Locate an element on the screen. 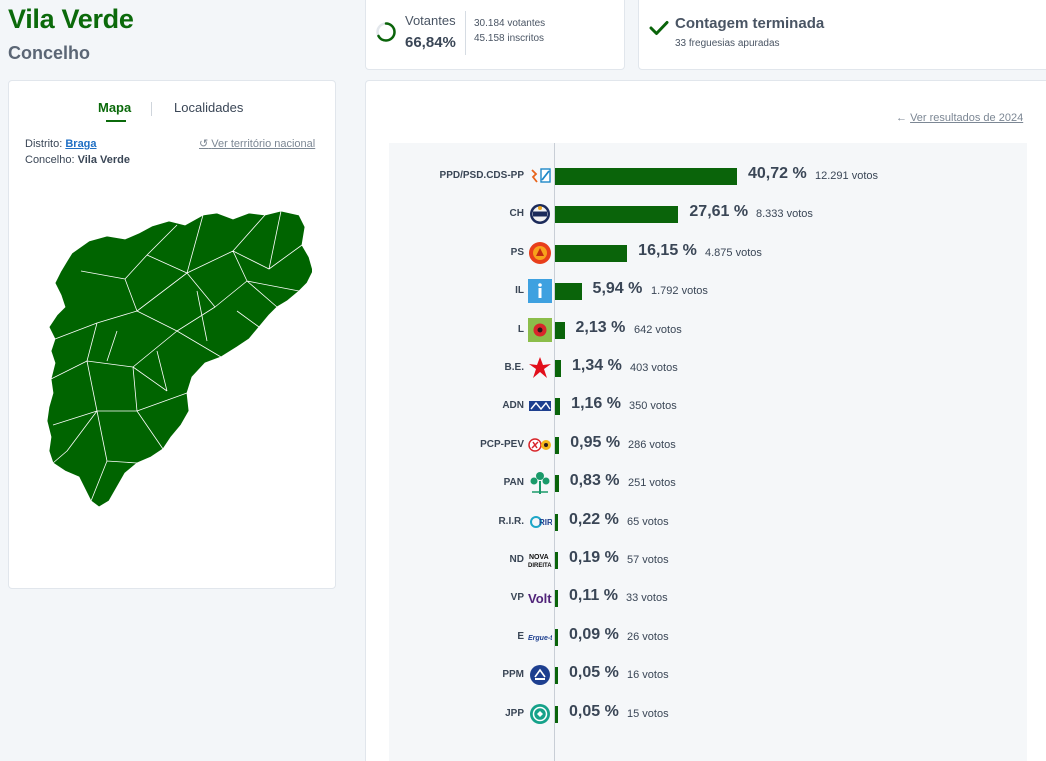  undo-icon: ↺ is located at coordinates (204, 144).